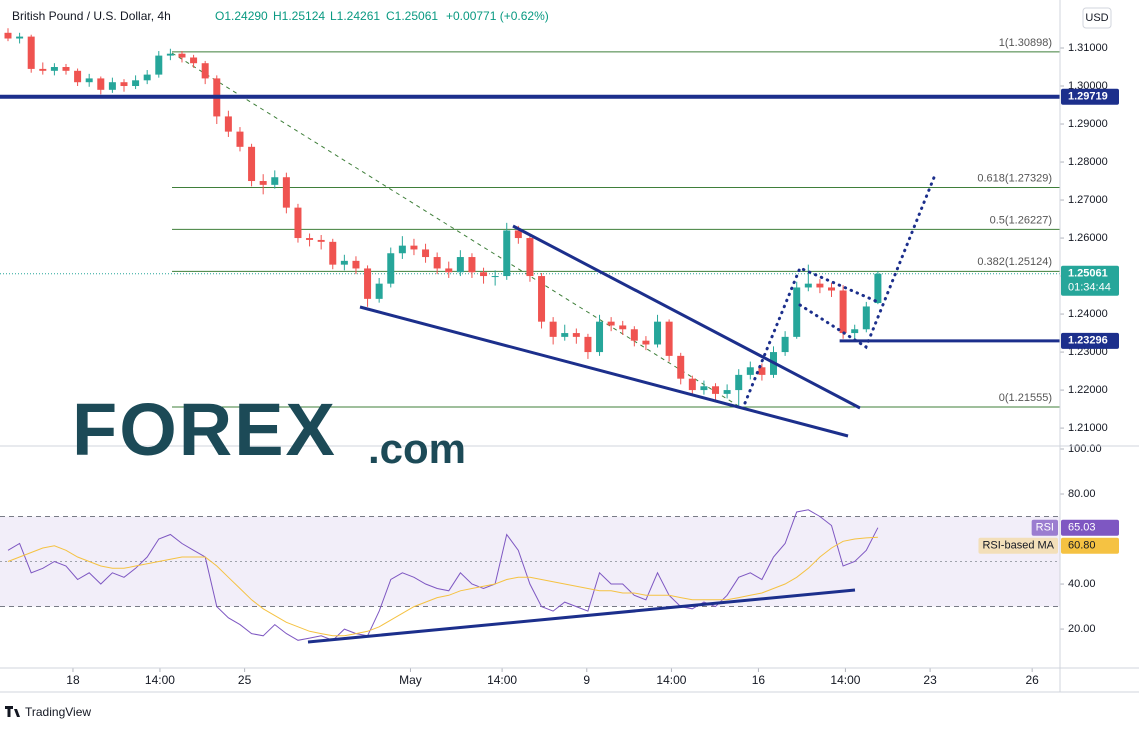 This screenshot has height=730, width=1139. I want to click on x-tick-label: 14:00, so click(160, 680).